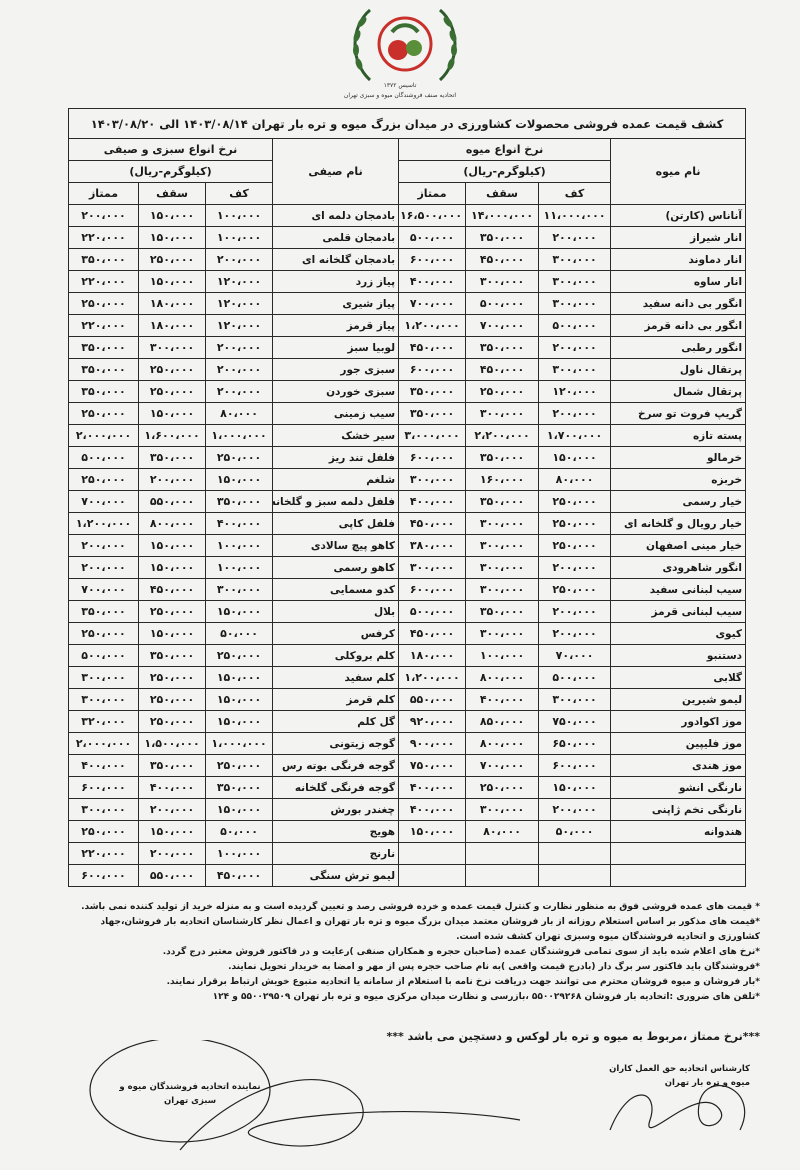 The width and height of the screenshot is (800, 1170). What do you see at coordinates (172, 875) in the screenshot?
I see `price: ۵۵۰،۰۰۰` at bounding box center [172, 875].